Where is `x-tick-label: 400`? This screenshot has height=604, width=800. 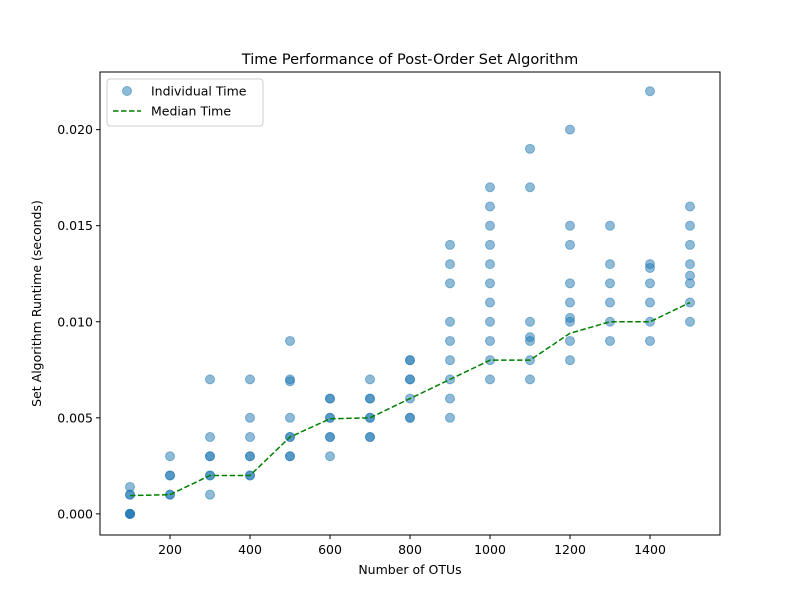 x-tick-label: 400 is located at coordinates (250, 549).